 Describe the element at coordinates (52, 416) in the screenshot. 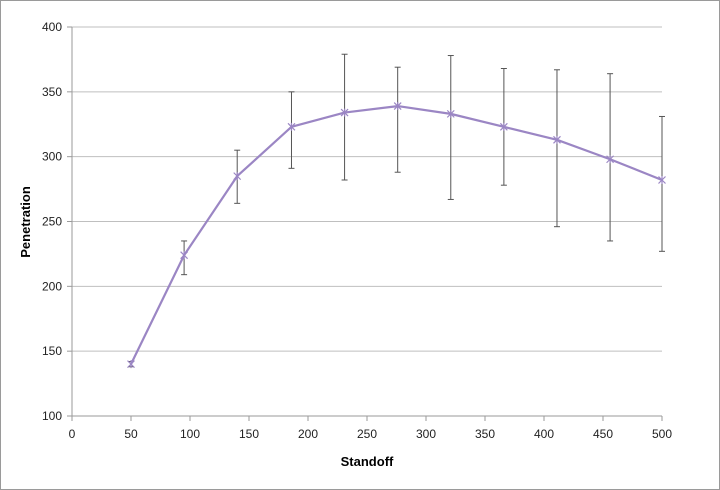

I see `y-tick-label-100: 100` at that location.